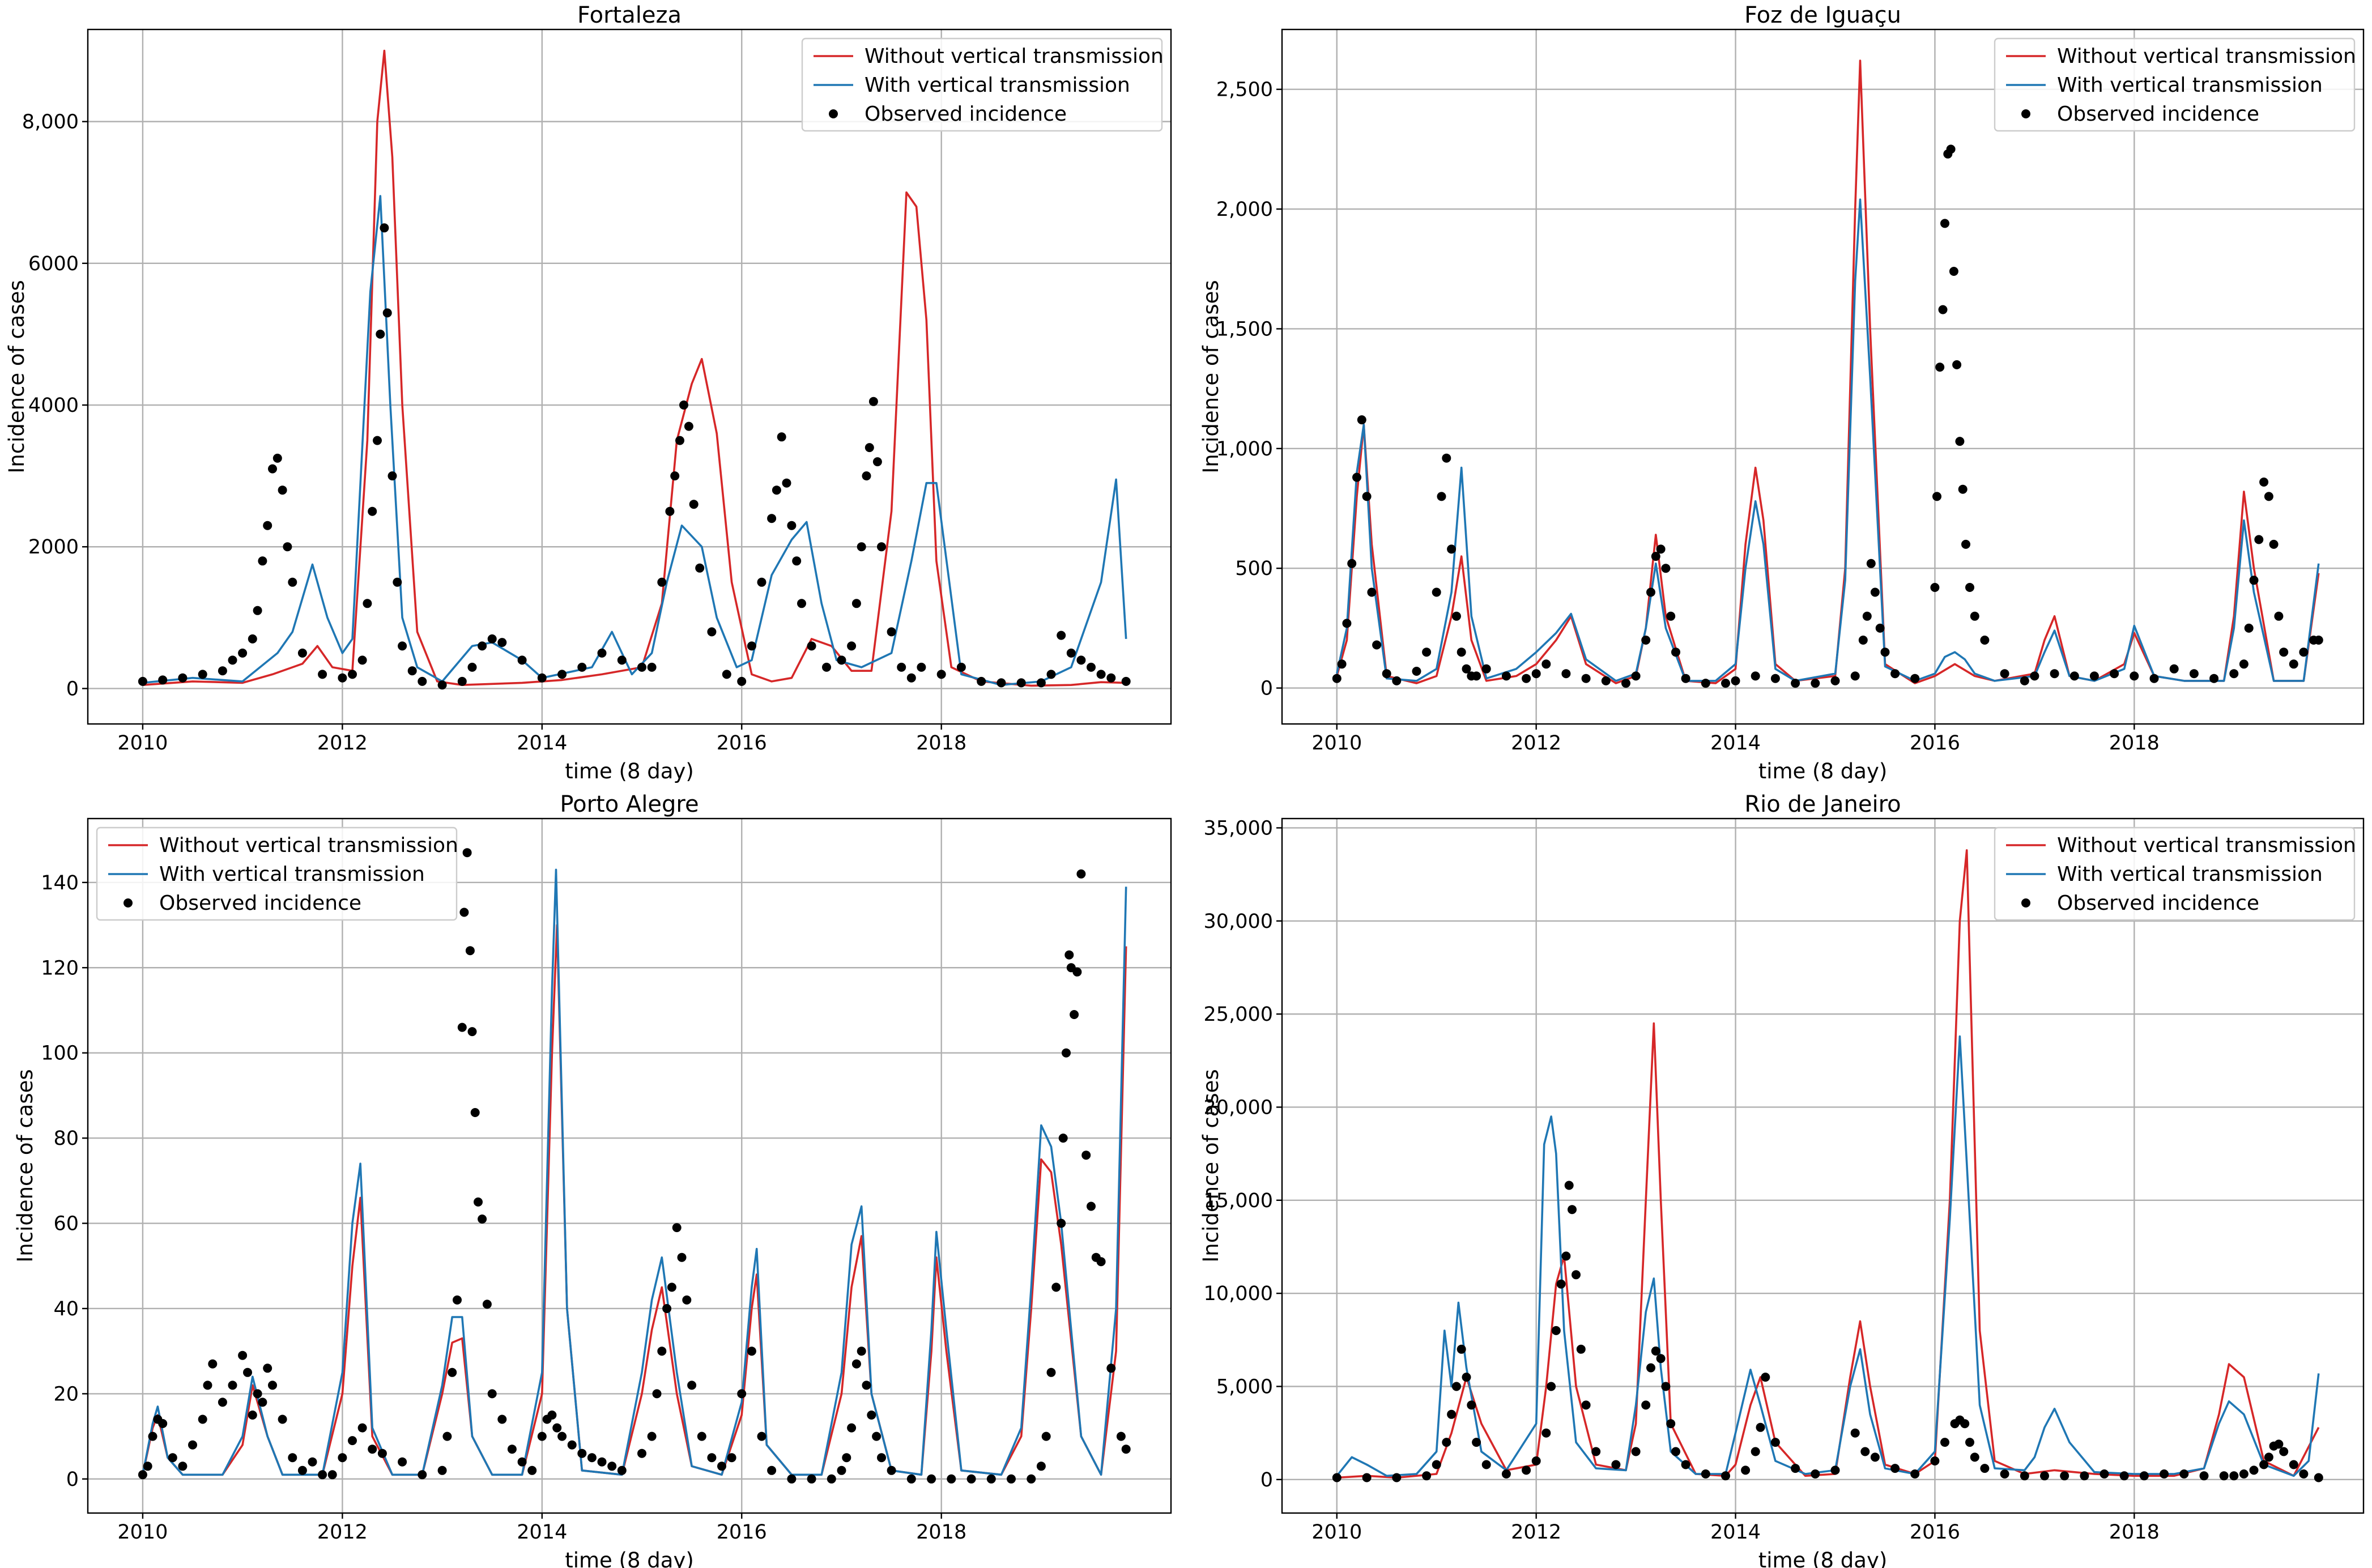 The image size is (2372, 1568). What do you see at coordinates (128, 903) in the screenshot?
I see `porto-alegre-legend-marker-observed` at bounding box center [128, 903].